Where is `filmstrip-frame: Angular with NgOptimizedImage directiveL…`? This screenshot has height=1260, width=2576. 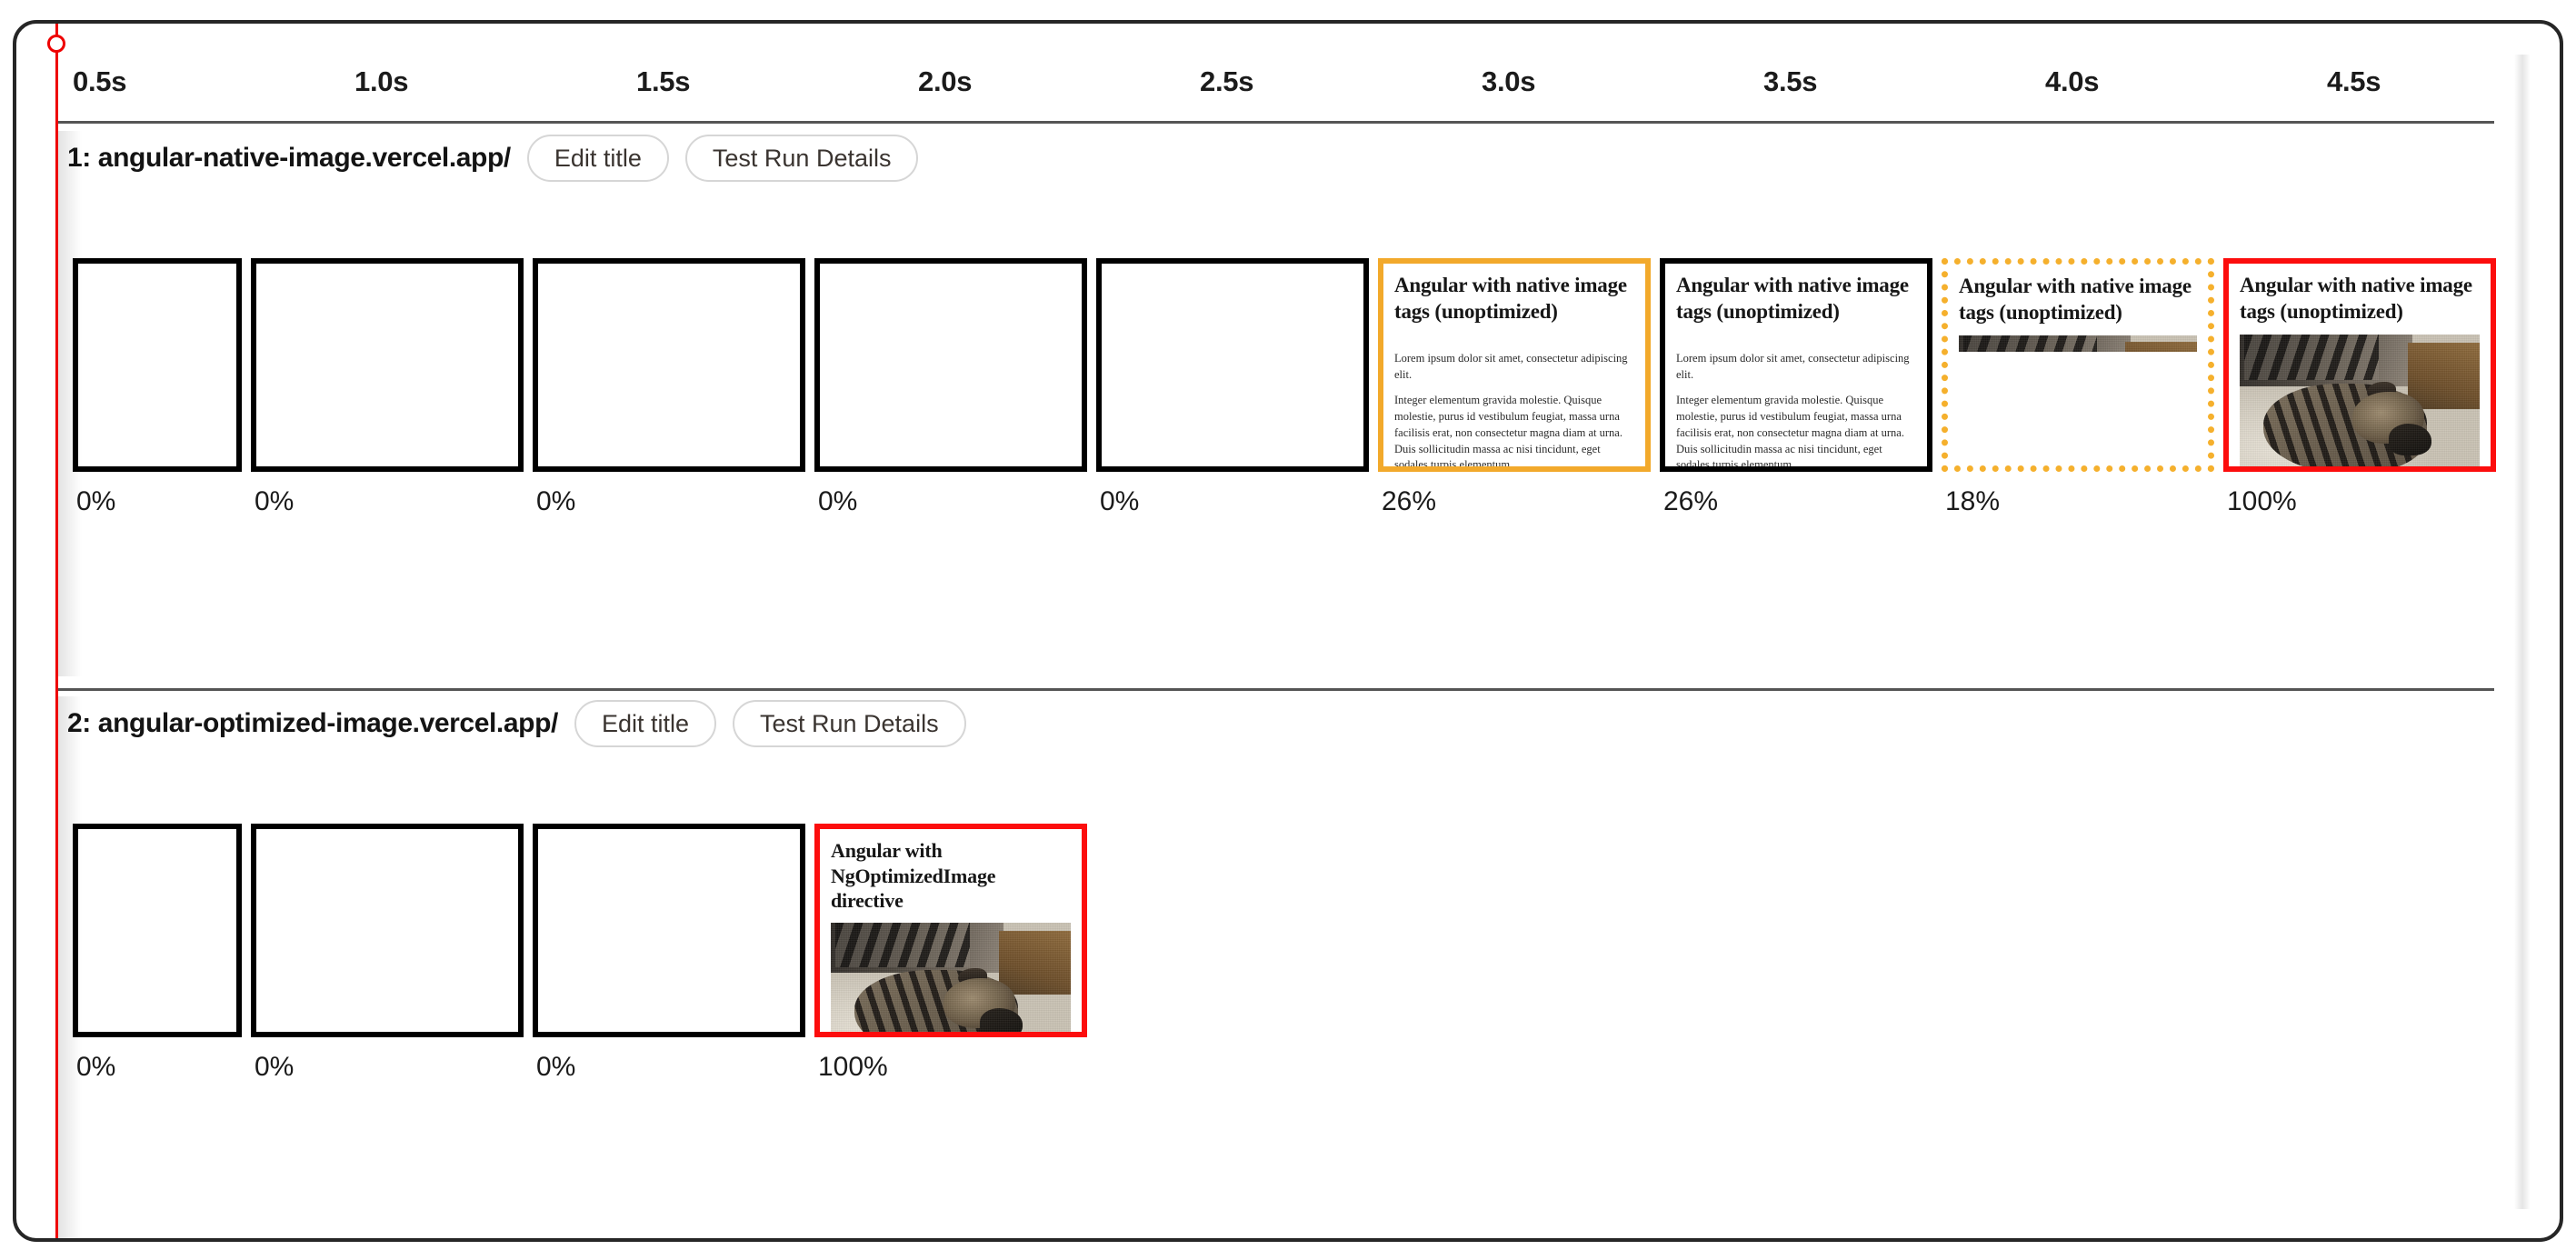
filmstrip-frame: Angular with NgOptimizedImage directiveL… is located at coordinates (950, 930).